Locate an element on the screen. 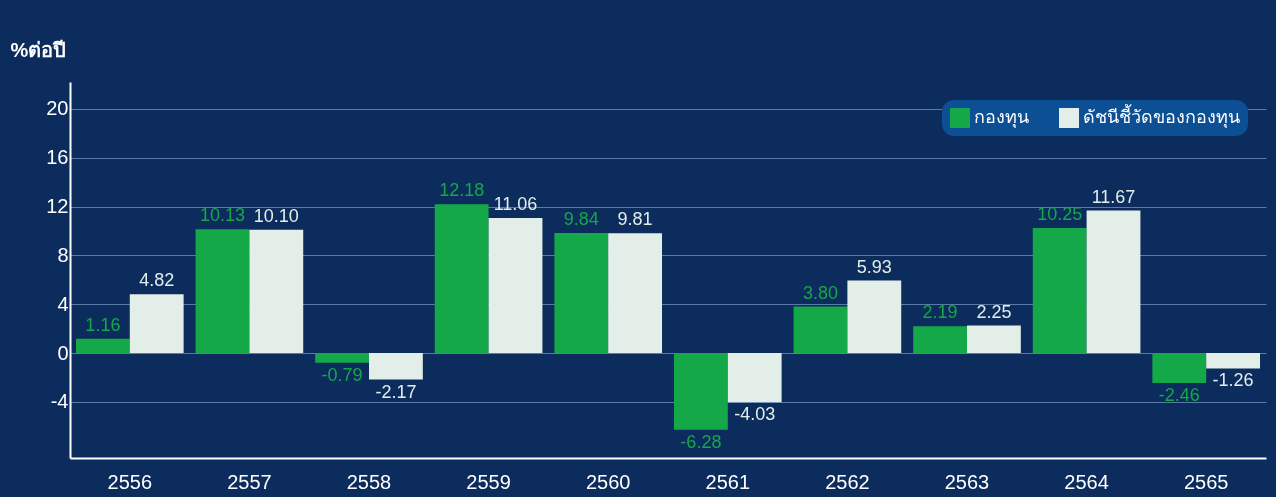 This screenshot has height=497, width=1276. x-tick-label: 2557 is located at coordinates (249, 481).